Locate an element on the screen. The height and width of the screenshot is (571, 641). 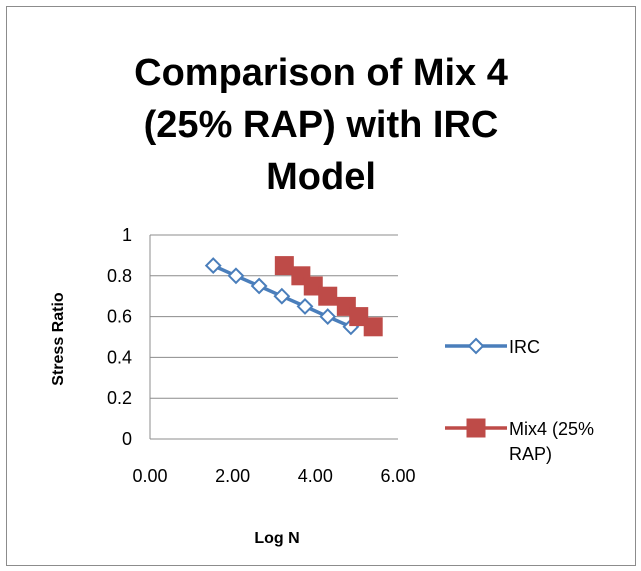
chart-title-line: Comparison of Mix 4 is located at coordinates (321, 73).